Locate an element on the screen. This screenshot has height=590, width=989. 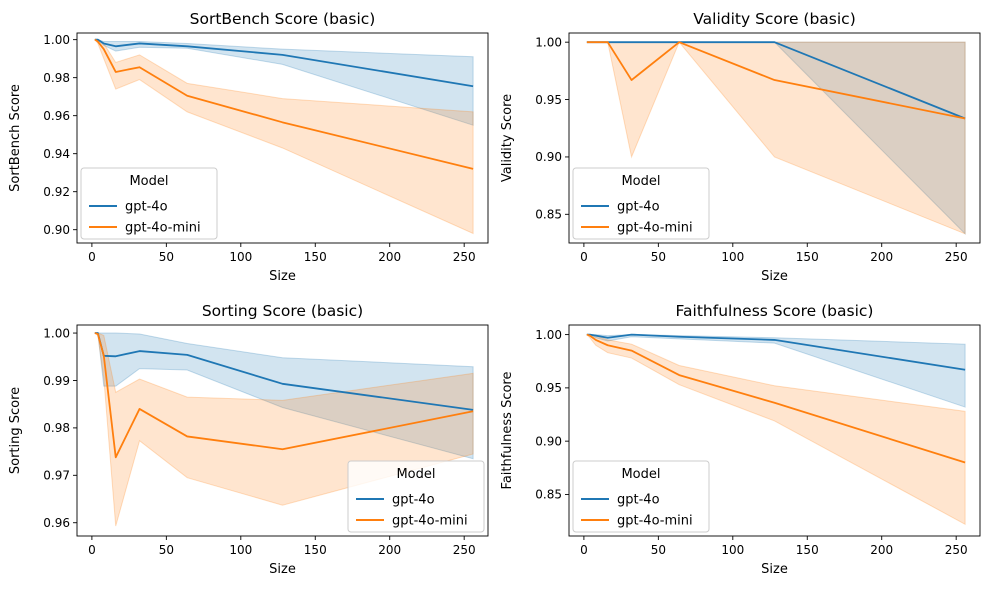
y-tick-label: 0.97 is located at coordinates (56, 476).